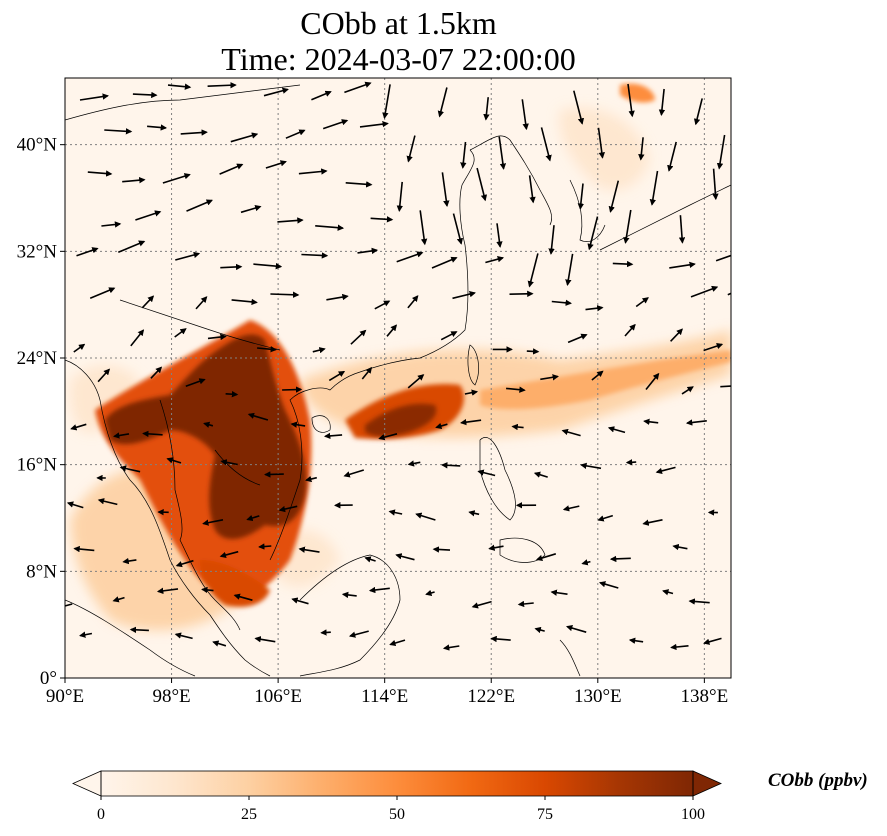  Describe the element at coordinates (605, 380) in the screenshot. I see `plume-medium-east` at that location.